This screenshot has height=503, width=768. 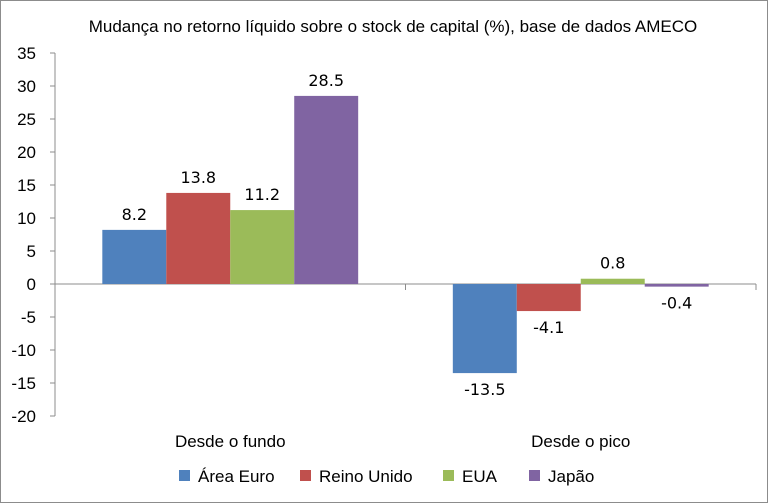 What do you see at coordinates (26, 119) in the screenshot?
I see `y-tick-label: 25` at bounding box center [26, 119].